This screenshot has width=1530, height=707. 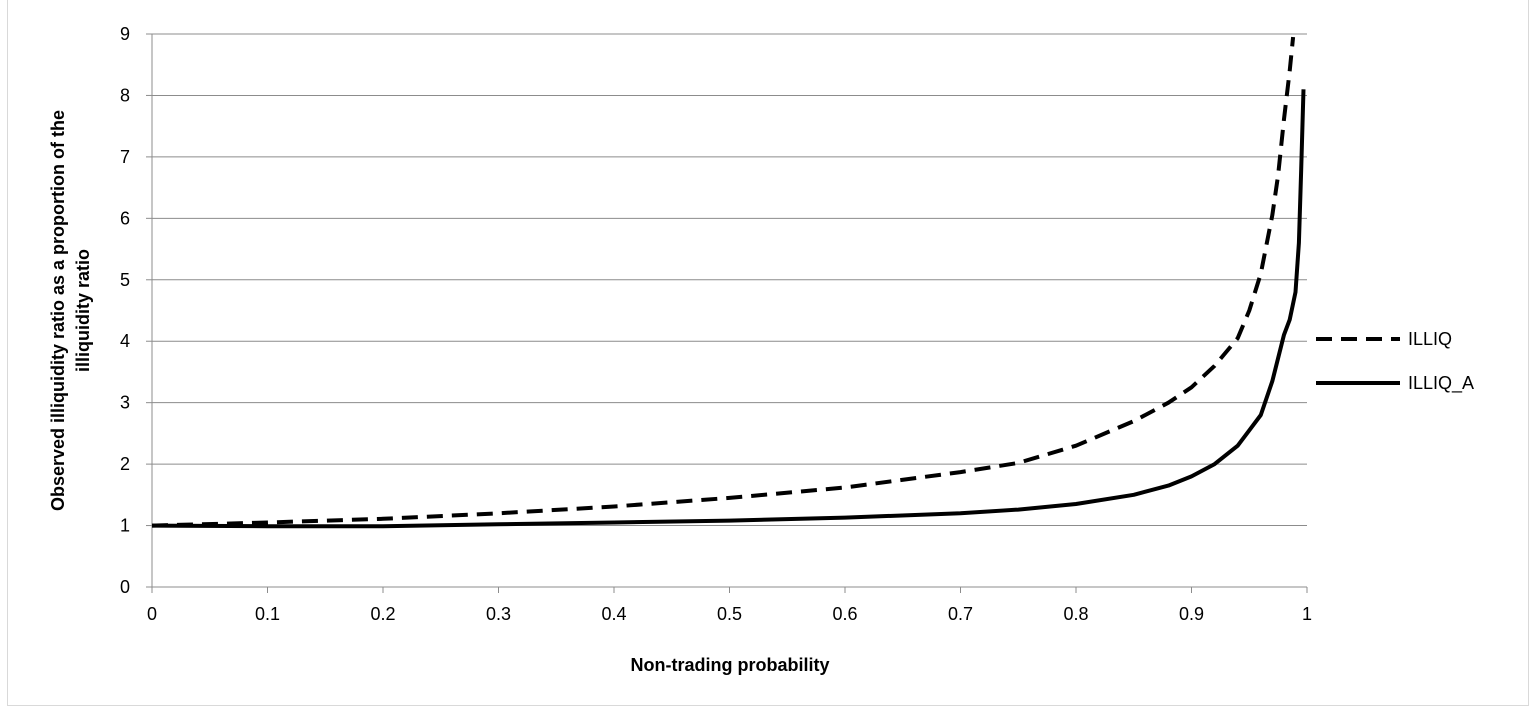 I want to click on x-axis-title: Non-trading probability, so click(x=730, y=665).